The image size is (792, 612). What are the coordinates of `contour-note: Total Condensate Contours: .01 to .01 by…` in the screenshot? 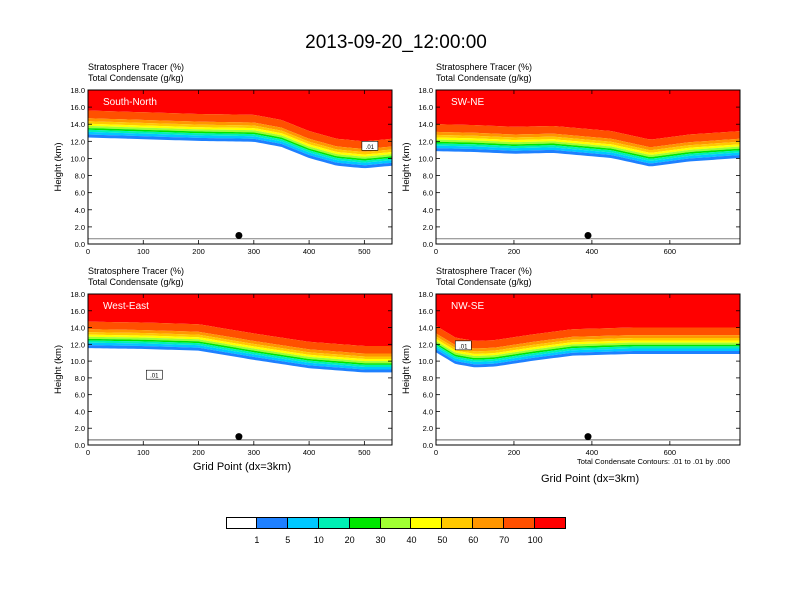 It's located at (654, 461).